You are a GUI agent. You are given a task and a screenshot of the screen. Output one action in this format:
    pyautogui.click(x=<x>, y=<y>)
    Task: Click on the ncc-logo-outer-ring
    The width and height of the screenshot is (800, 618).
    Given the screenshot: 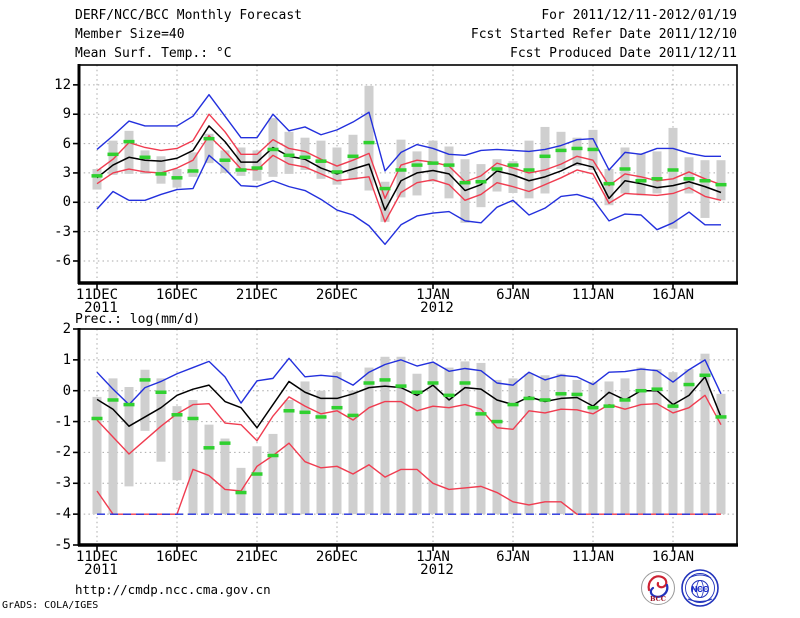 What is the action you would take?
    pyautogui.click(x=700, y=588)
    